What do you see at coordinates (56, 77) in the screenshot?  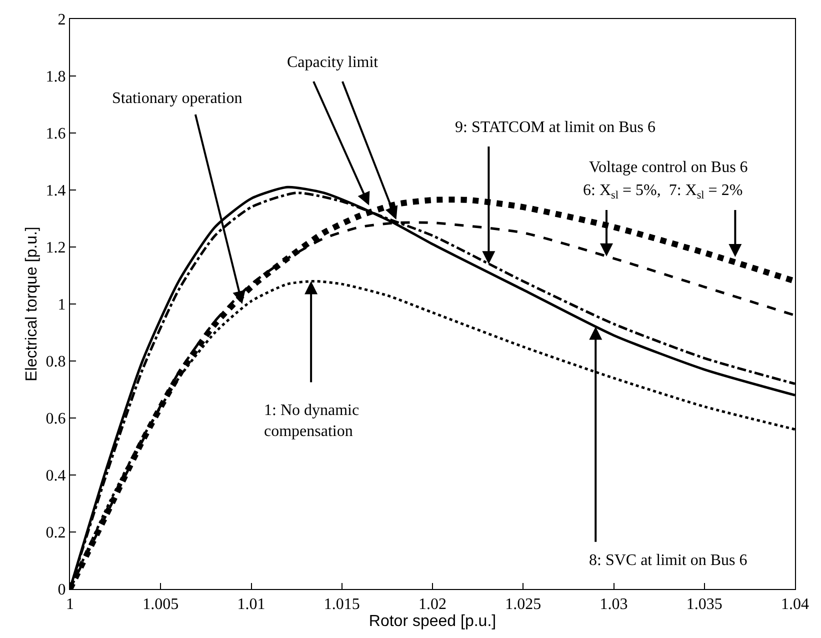 I see `y-tick-label: 1.8` at bounding box center [56, 77].